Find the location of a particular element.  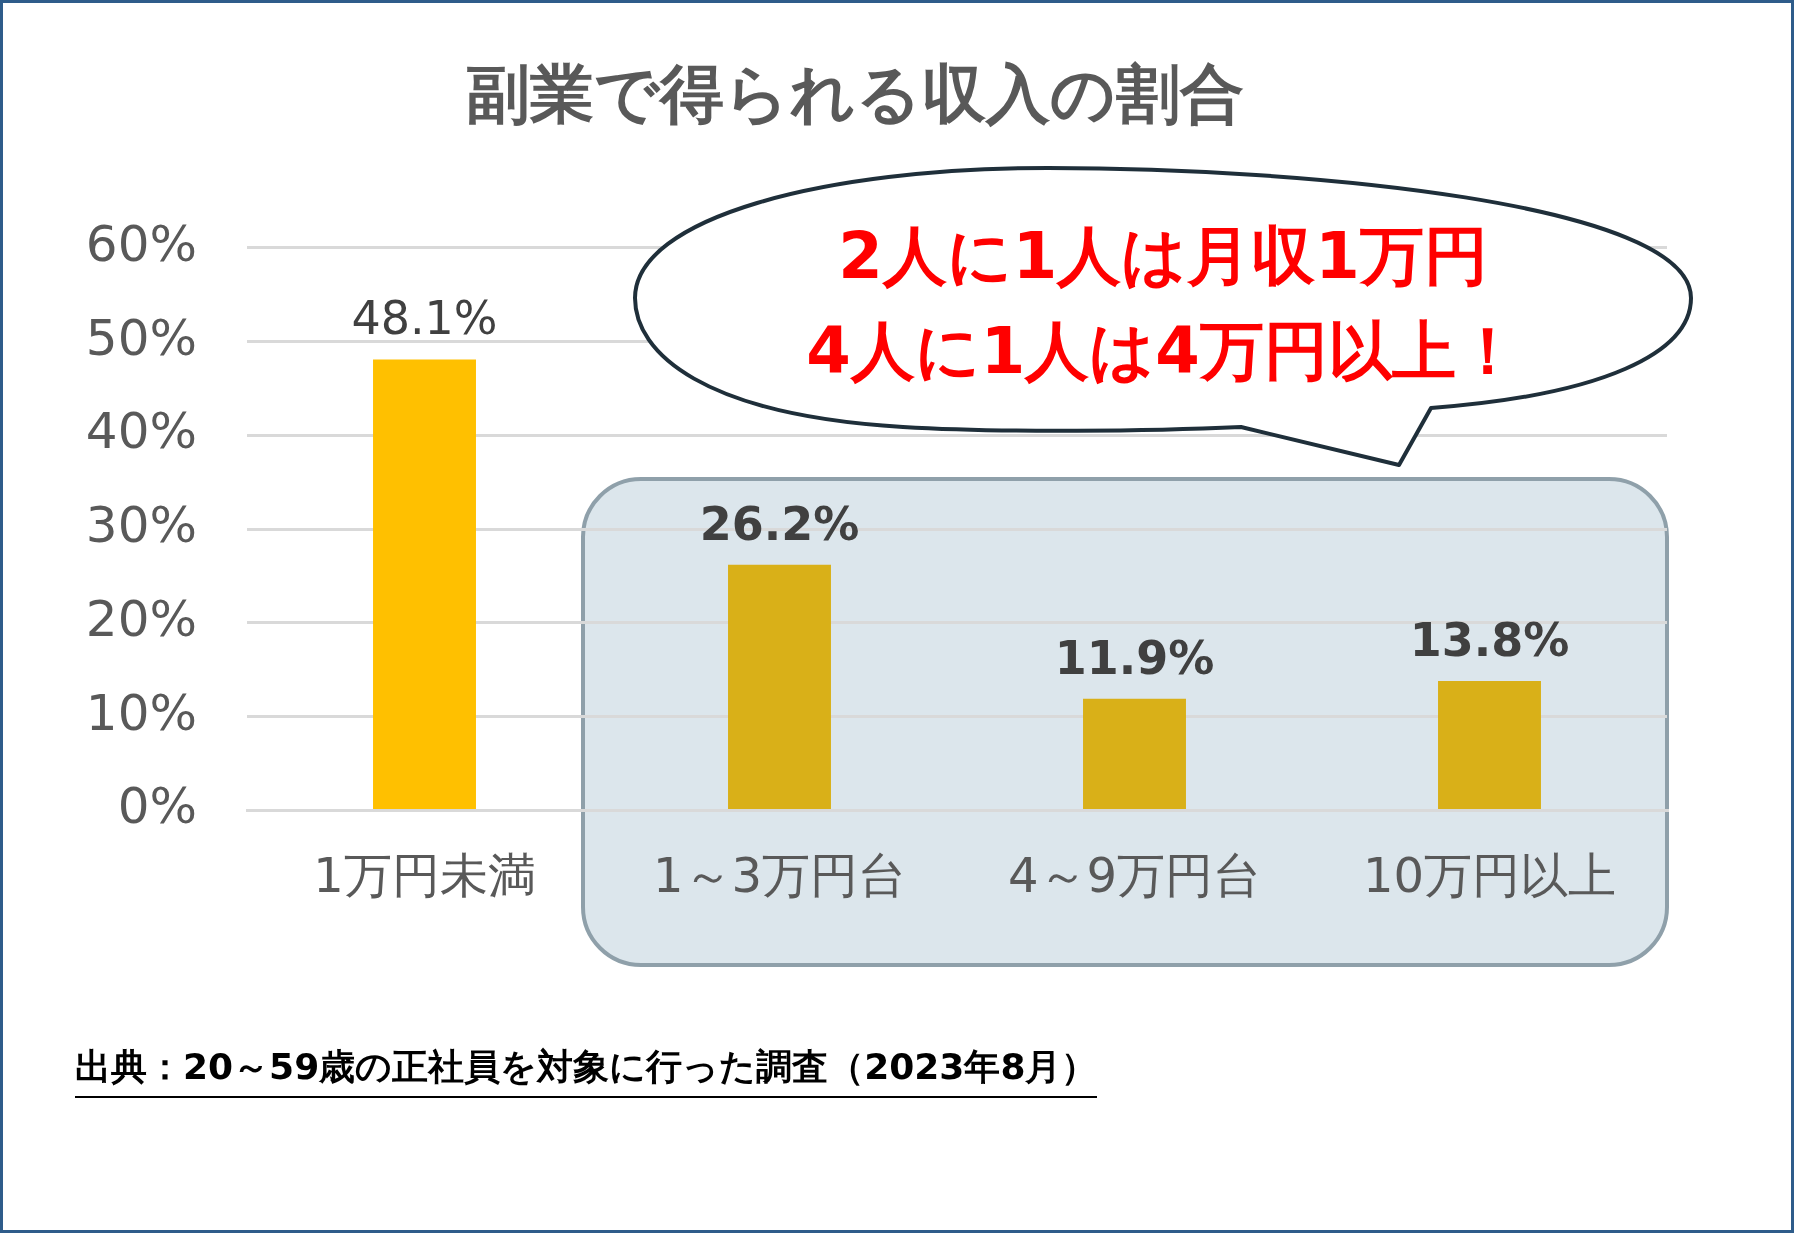

x-tick-label: 1～3万円台 is located at coordinates (779, 874).